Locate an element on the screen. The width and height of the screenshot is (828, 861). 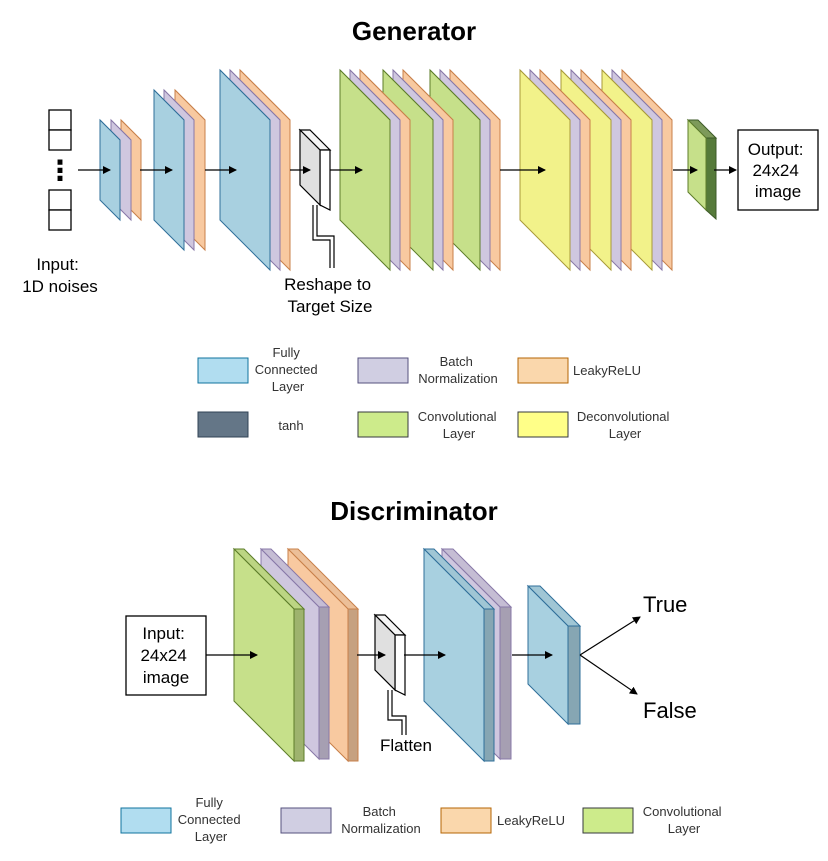
legend-bn-swatch is located at coordinates (383, 370).